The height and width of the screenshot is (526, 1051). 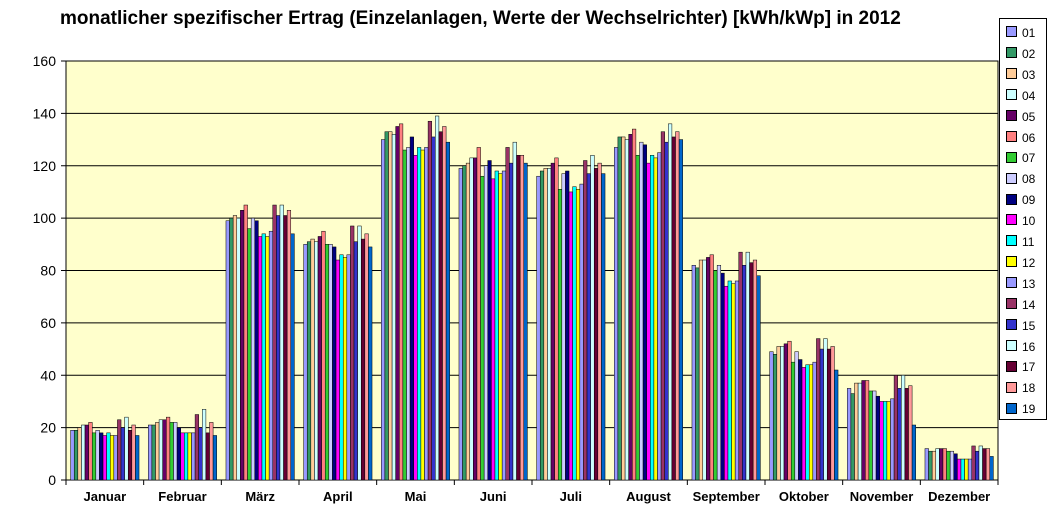 What do you see at coordinates (955, 467) in the screenshot?
I see `bar-09-Dezember` at bounding box center [955, 467].